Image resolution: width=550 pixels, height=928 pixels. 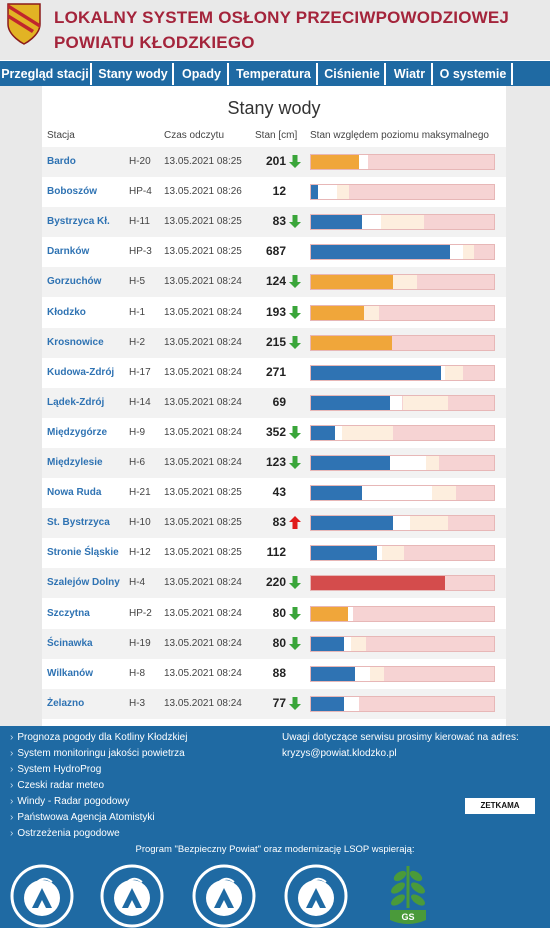 I want to click on water-level-value: 352, so click(x=275, y=431).